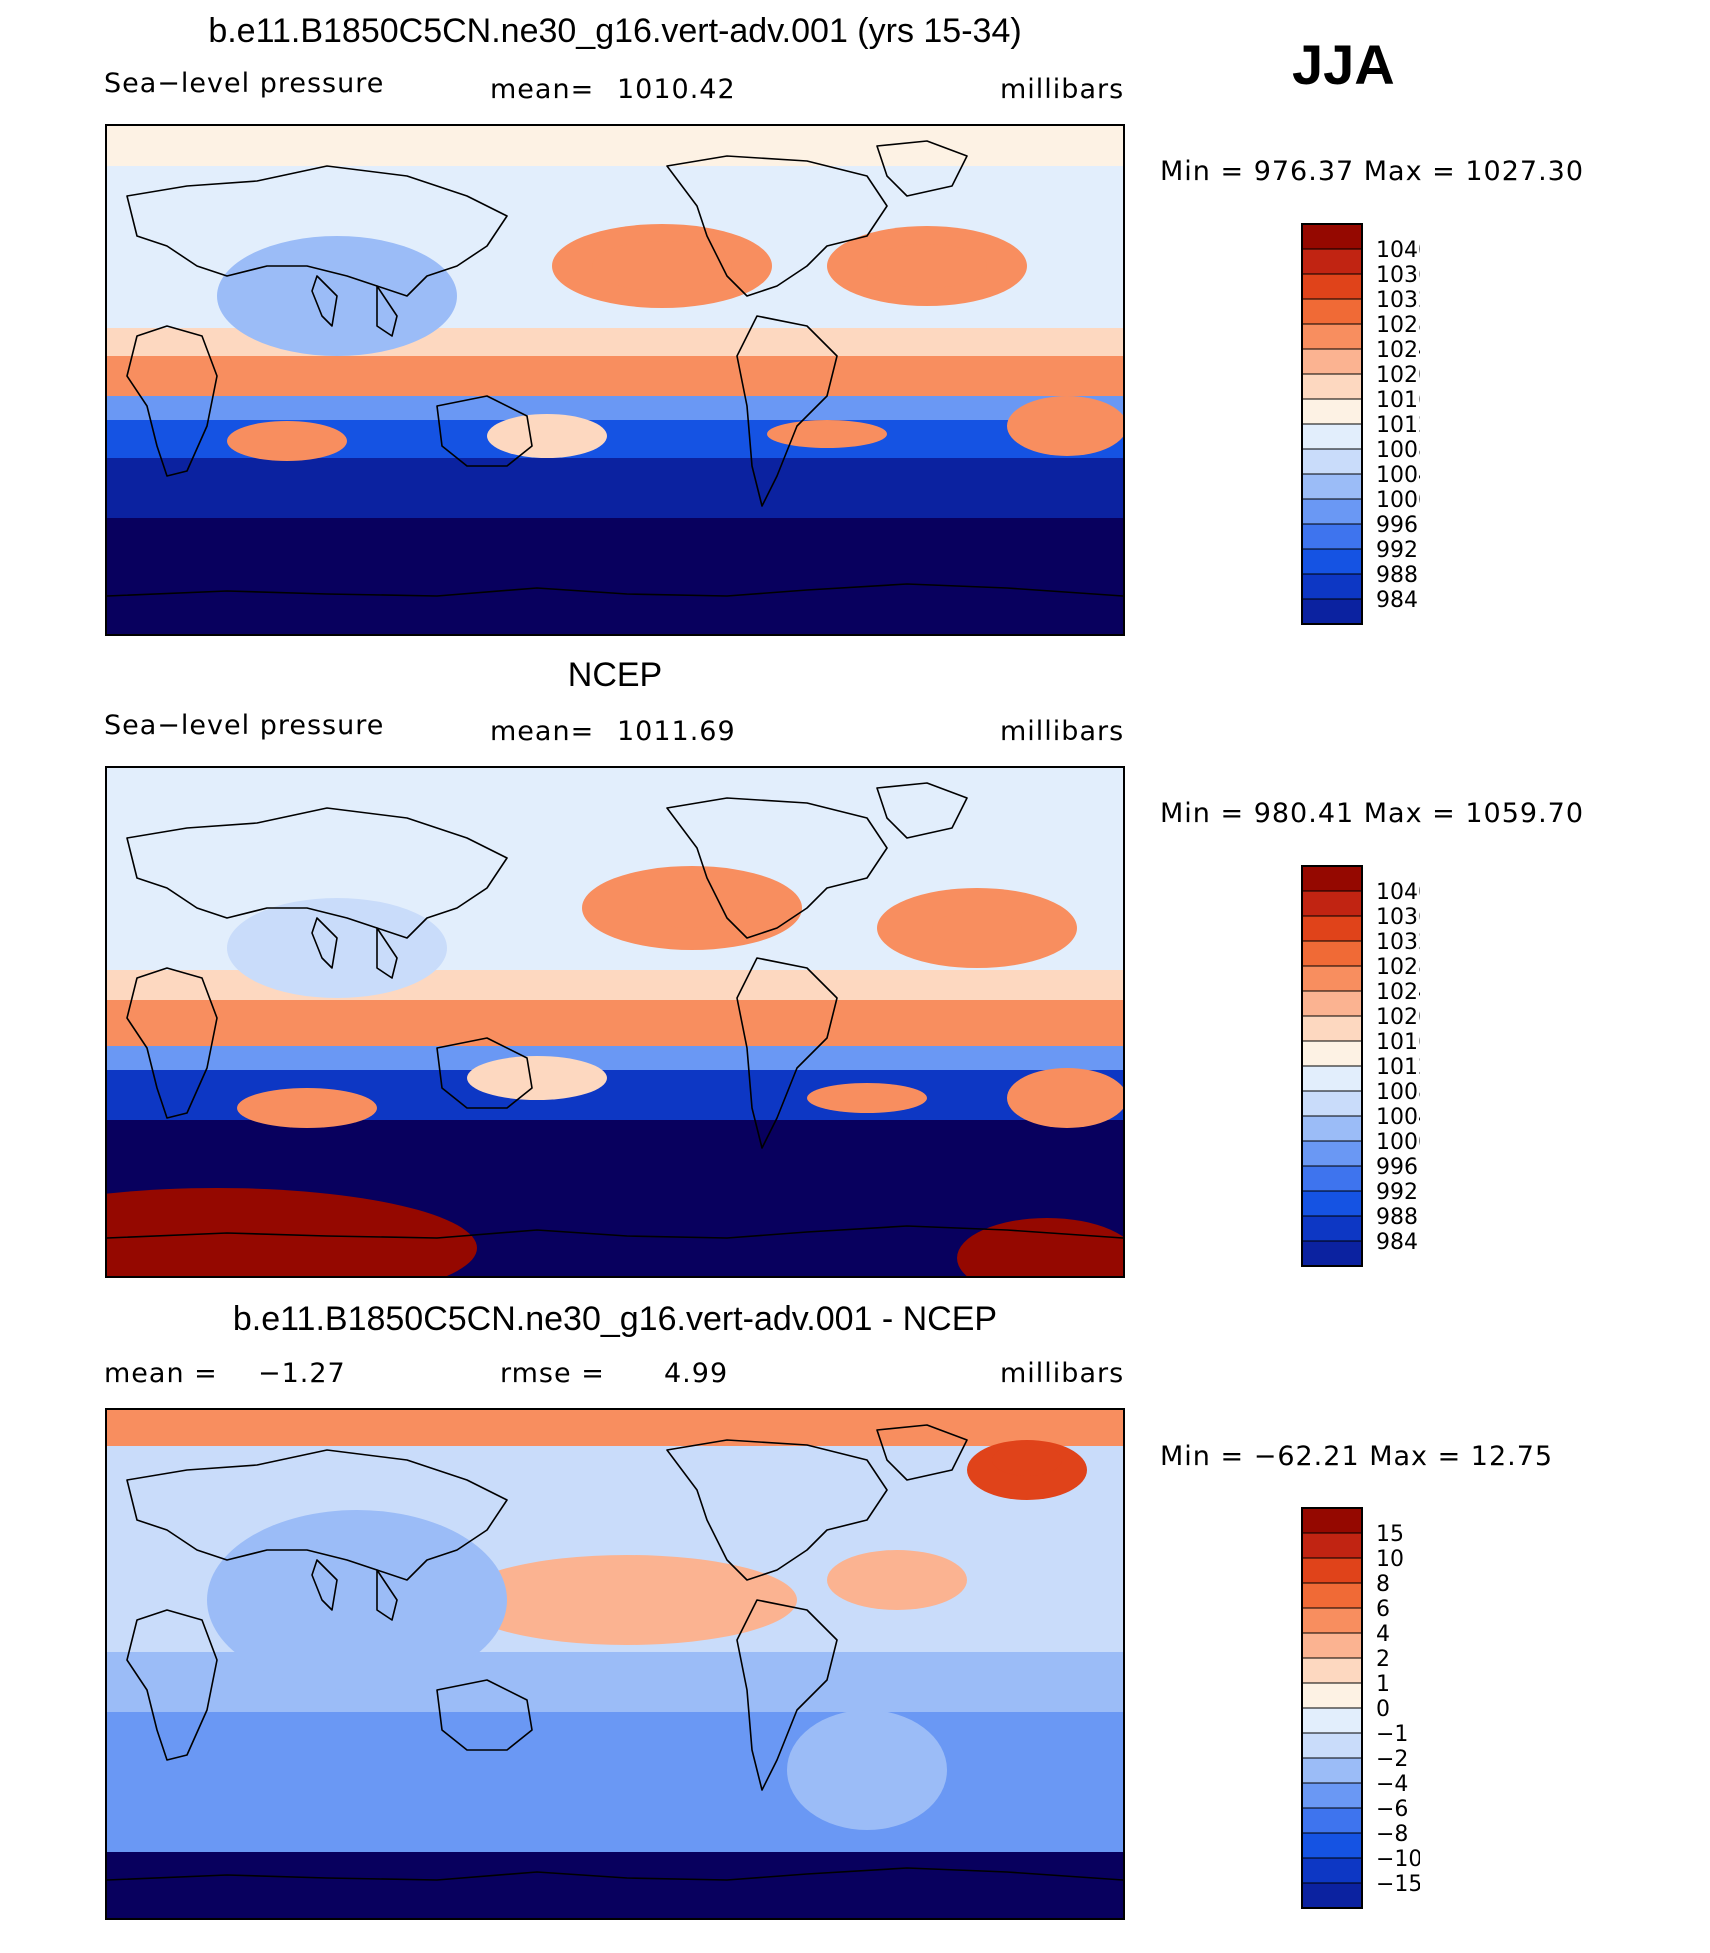  Describe the element at coordinates (1398, 300) in the screenshot. I see `panel1-colorbar-label: 1032` at that location.